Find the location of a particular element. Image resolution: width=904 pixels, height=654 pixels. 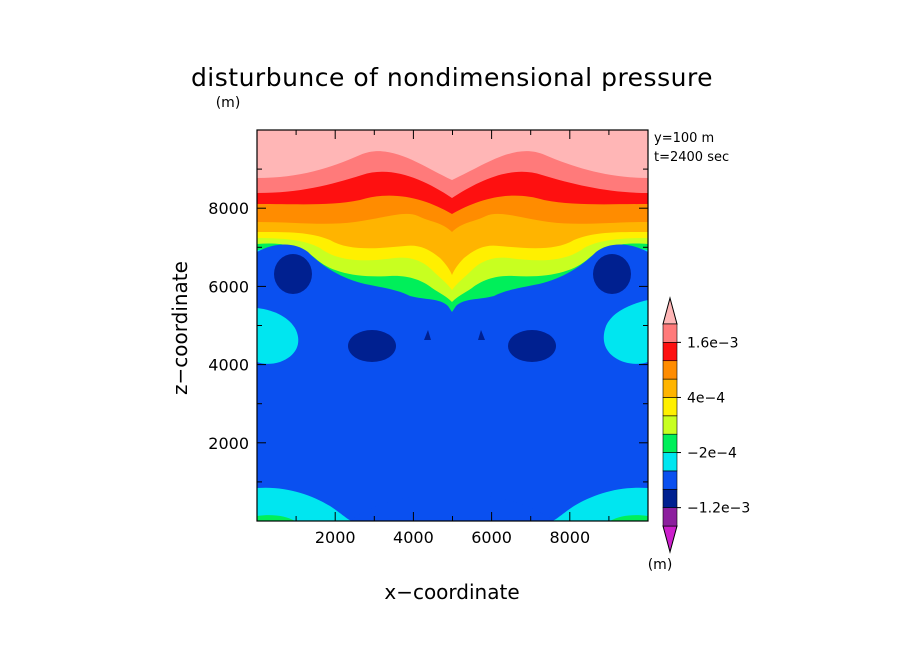

colorbar-triangle-low is located at coordinates (670, 539).